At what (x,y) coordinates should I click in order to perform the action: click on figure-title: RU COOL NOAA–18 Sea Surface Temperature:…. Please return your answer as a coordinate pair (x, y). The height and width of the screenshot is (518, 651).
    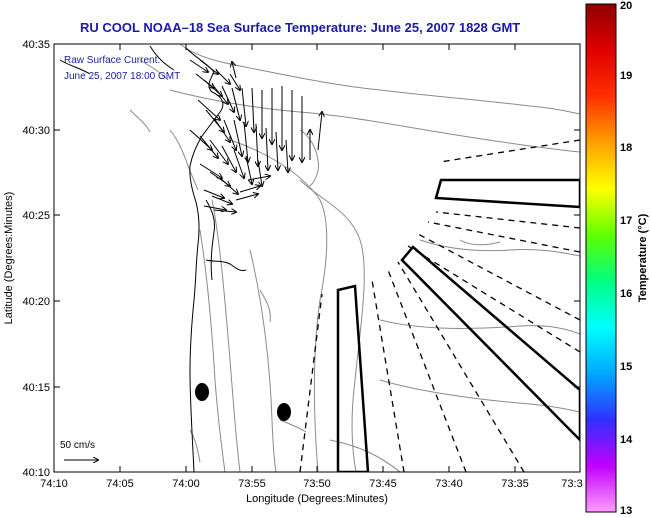
    Looking at the image, I should click on (300, 27).